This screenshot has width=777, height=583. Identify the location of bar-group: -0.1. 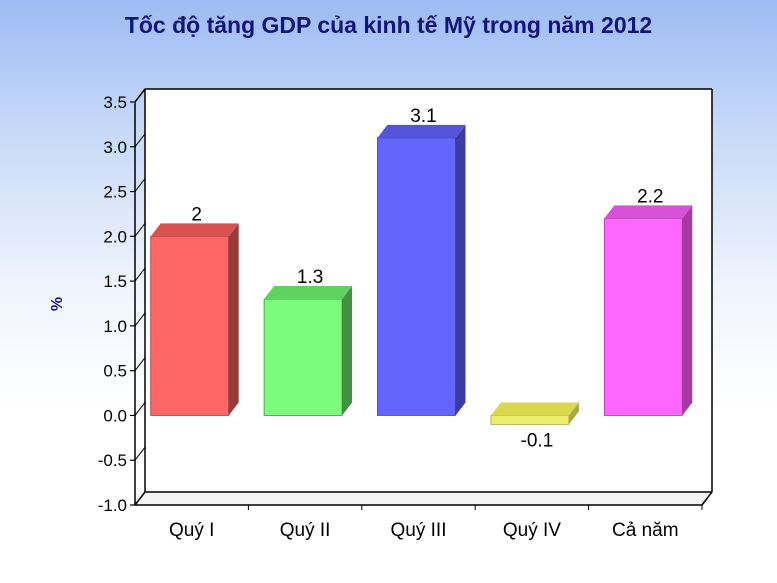
(534, 426).